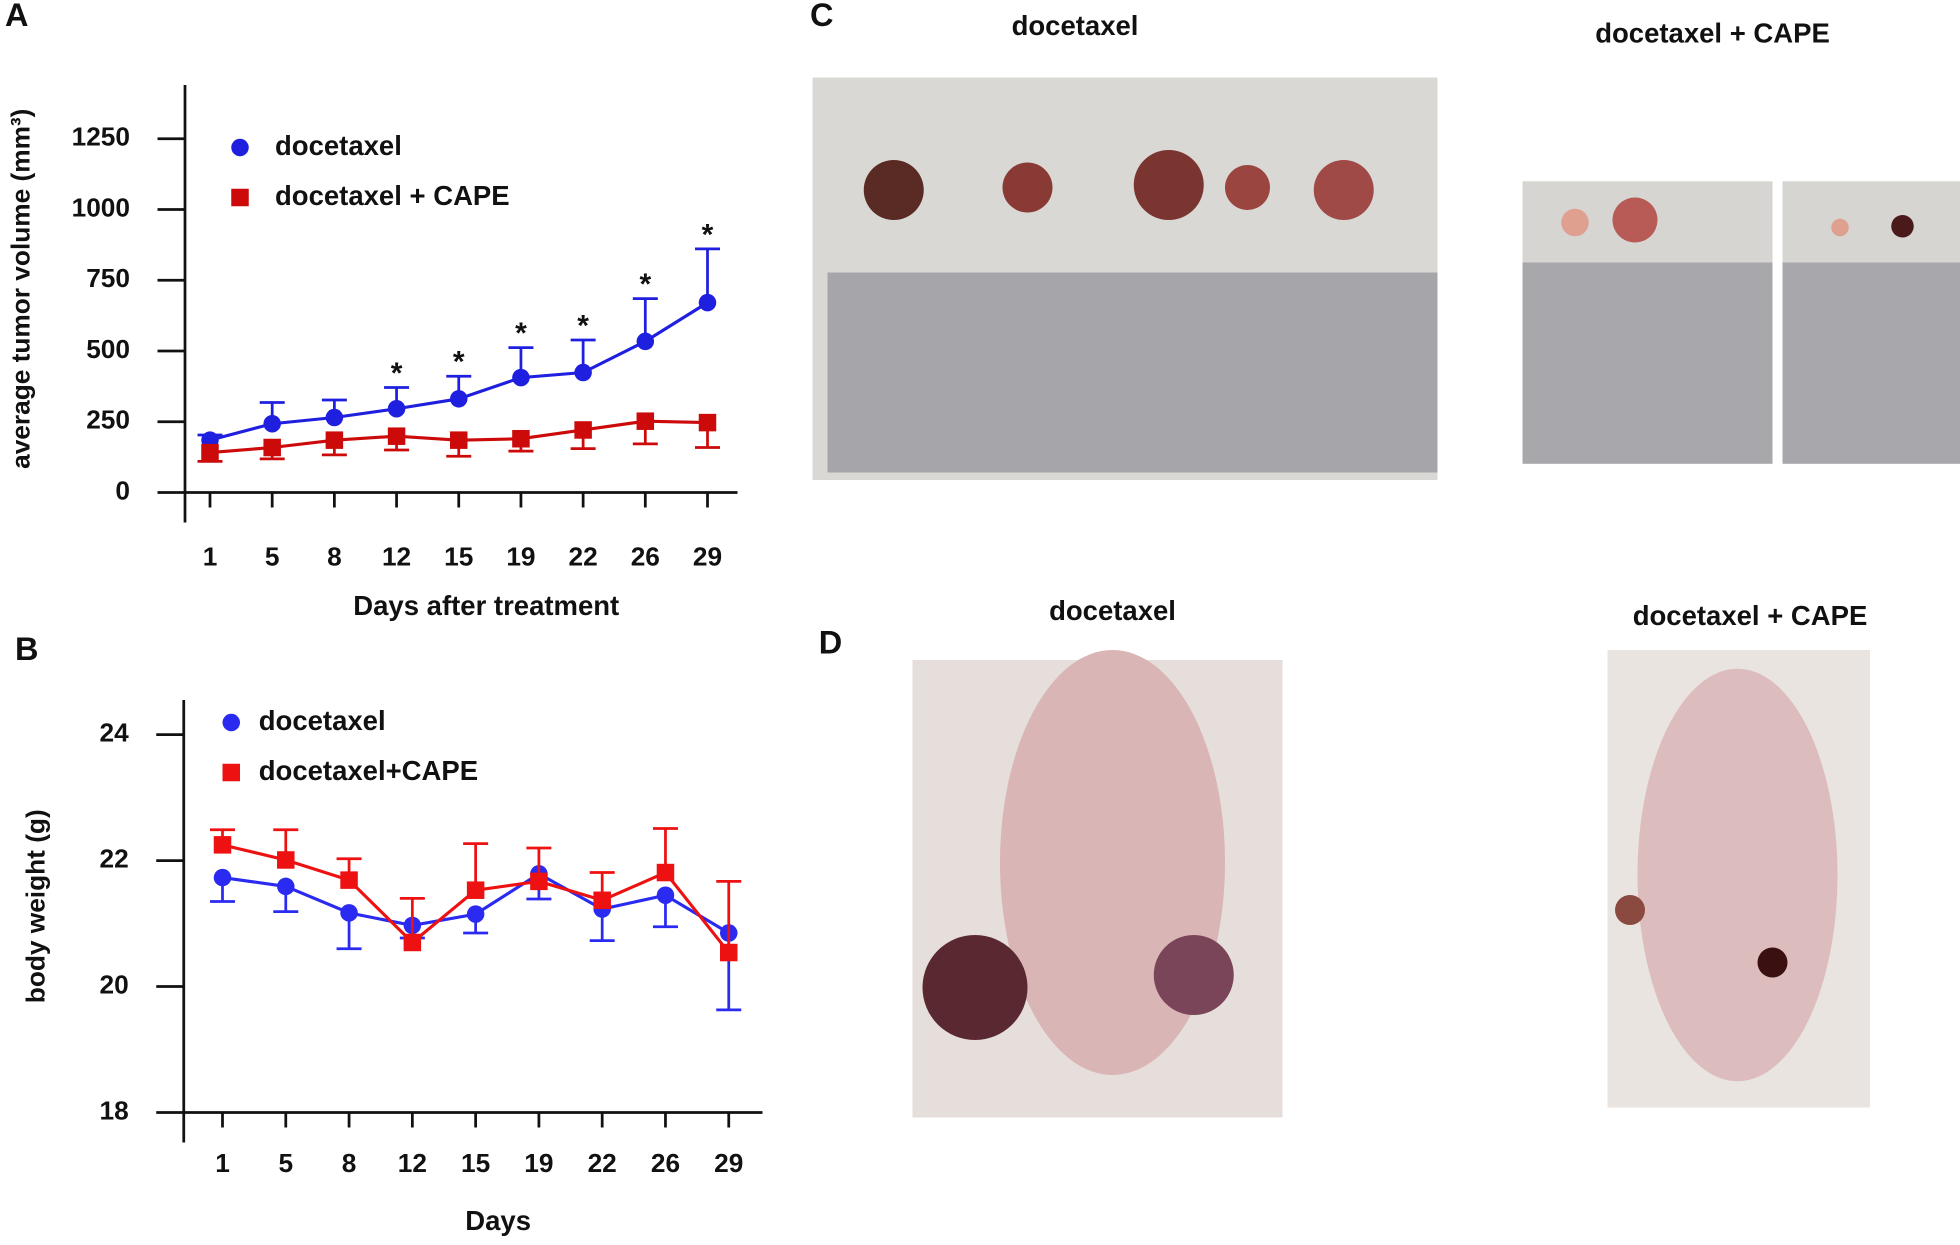 Image resolution: width=1960 pixels, height=1245 pixels. Describe the element at coordinates (108, 349) in the screenshot. I see `y-tick-label: 500` at that location.